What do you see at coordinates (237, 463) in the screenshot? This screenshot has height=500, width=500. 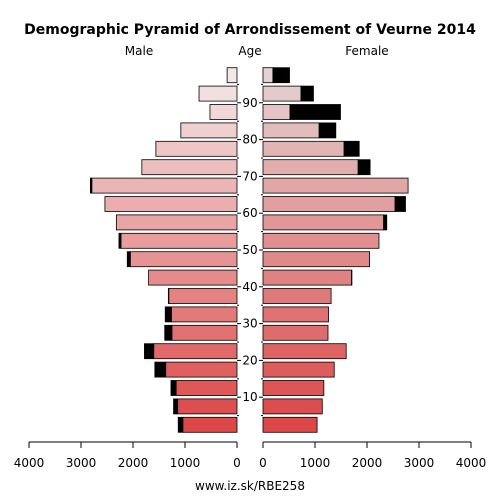 I see `male-x-tick-label: 0` at bounding box center [237, 463].